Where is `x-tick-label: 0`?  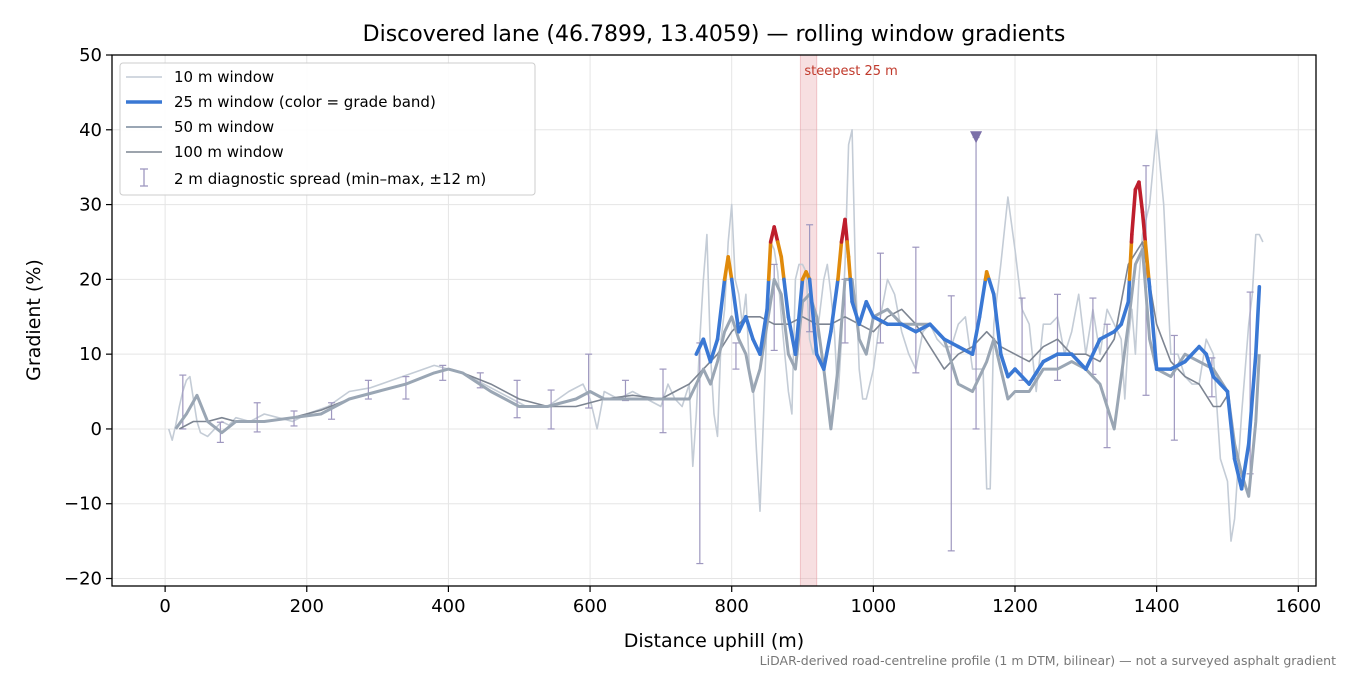 x-tick-label: 0 is located at coordinates (164, 606).